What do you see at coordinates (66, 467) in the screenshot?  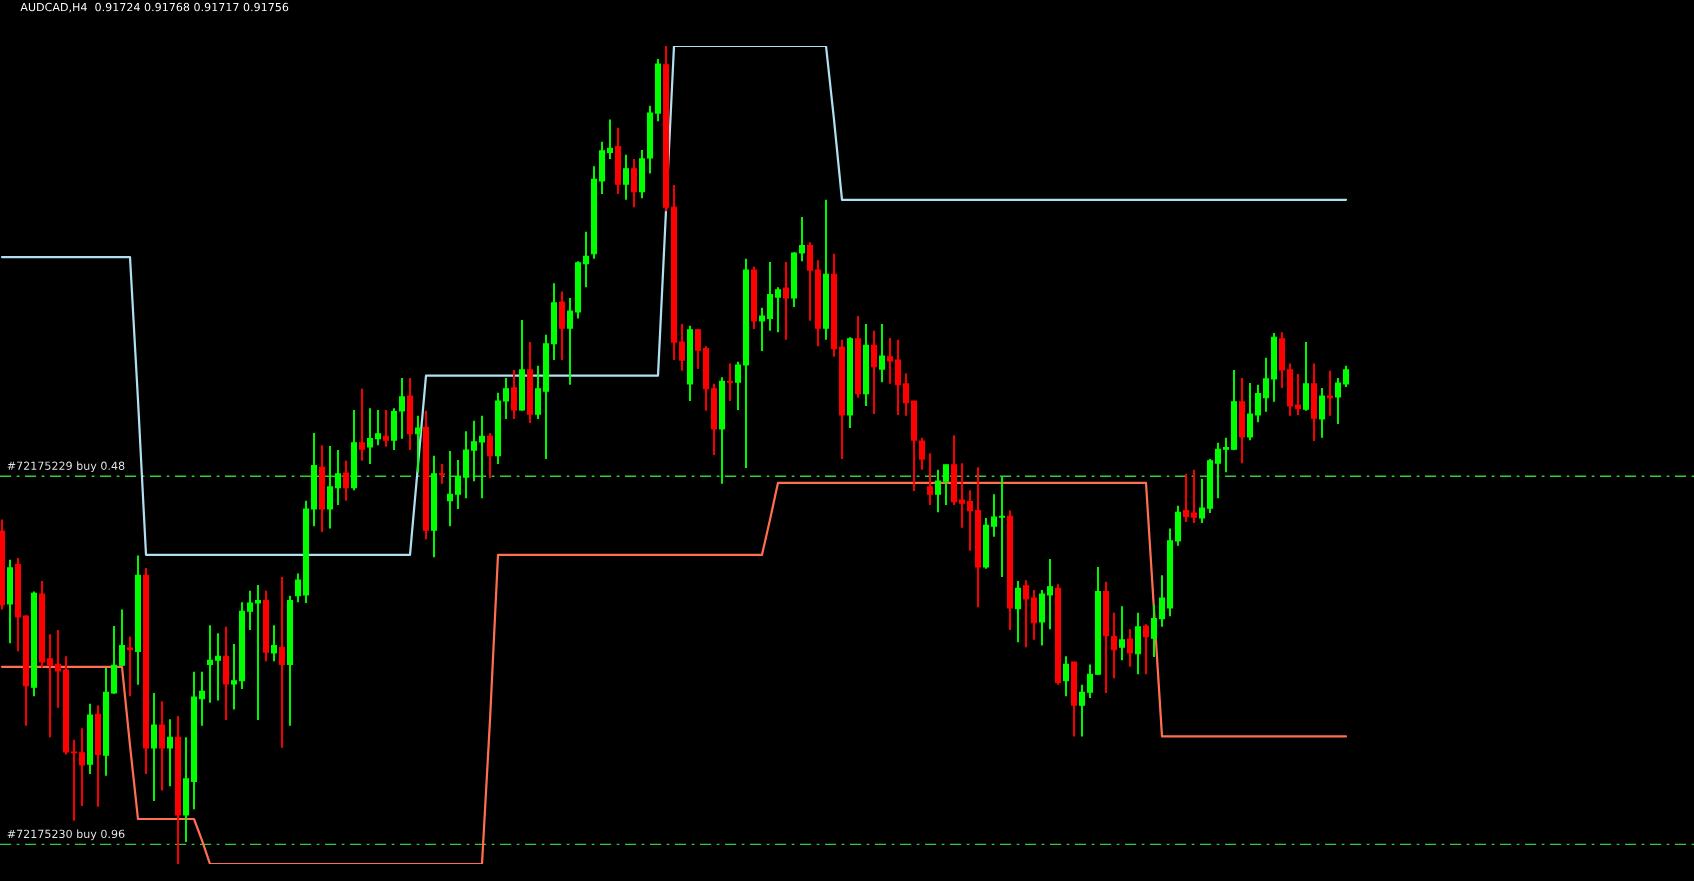 I see `ref-line-label: #72175229 buy 0.48` at bounding box center [66, 467].